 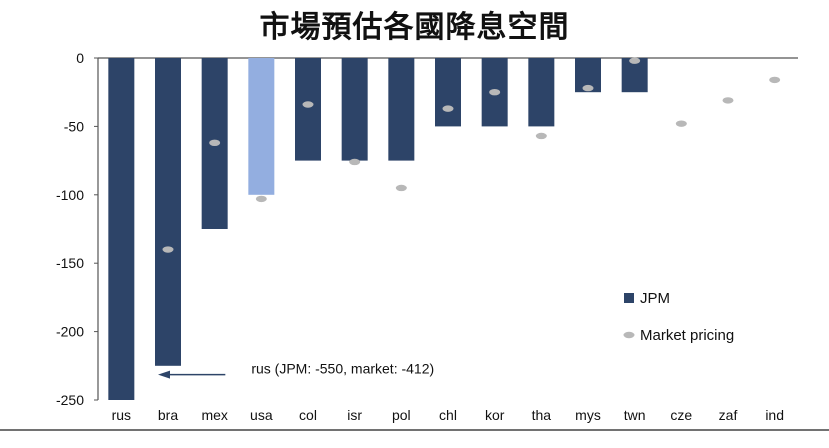 What do you see at coordinates (774, 415) in the screenshot?
I see `x-tick-label-ind: ind` at bounding box center [774, 415].